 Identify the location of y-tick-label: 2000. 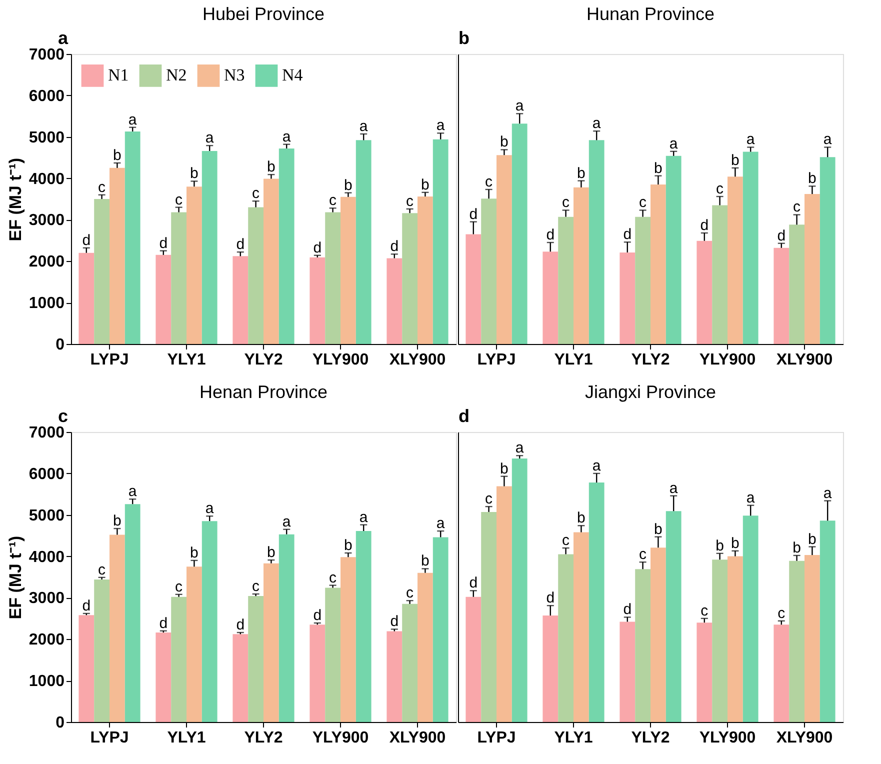
(46, 262).